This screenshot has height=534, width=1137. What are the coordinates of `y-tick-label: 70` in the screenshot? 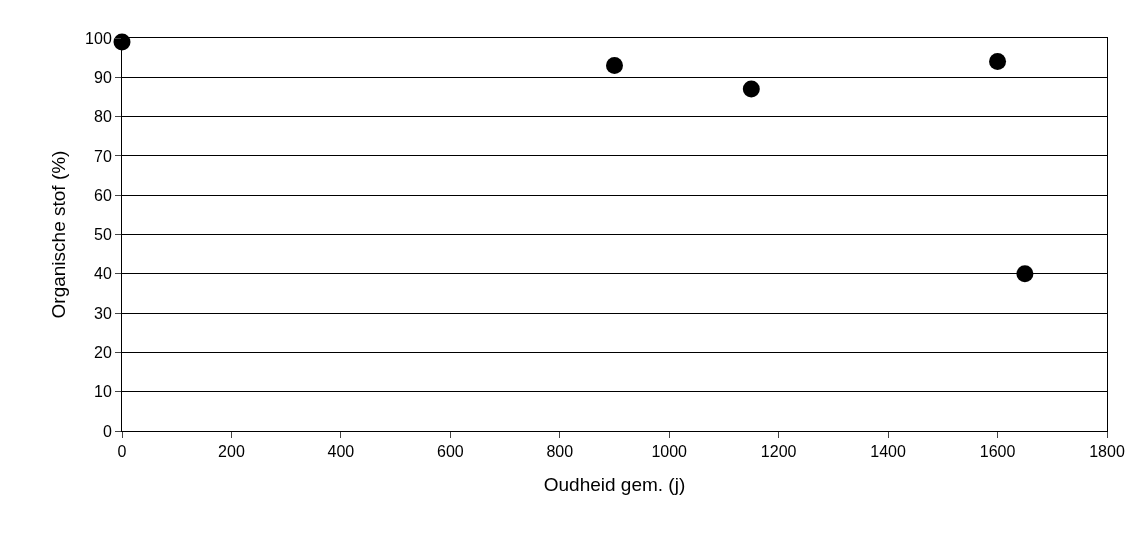 It's located at (103, 156).